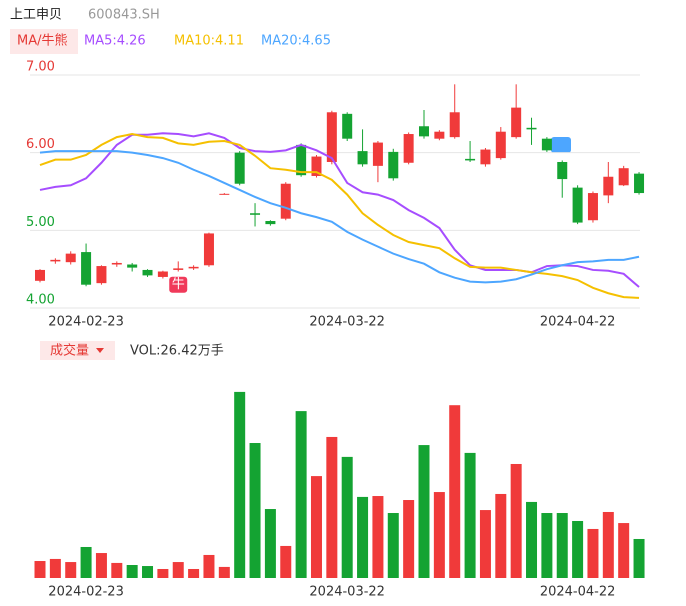  I want to click on y-tick-label: 4.00, so click(40, 300).